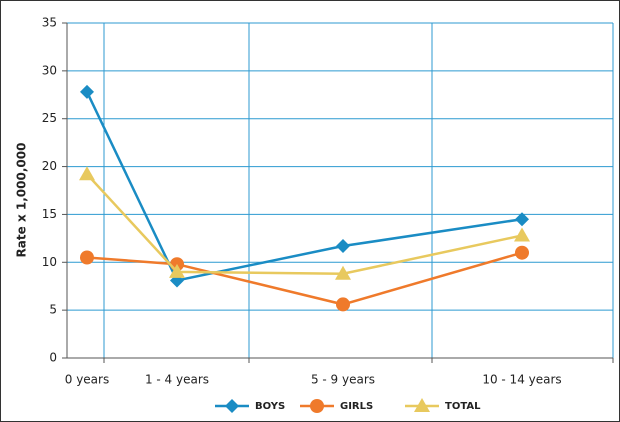 This screenshot has width=620, height=422. I want to click on legend-label: TOTAL, so click(463, 406).